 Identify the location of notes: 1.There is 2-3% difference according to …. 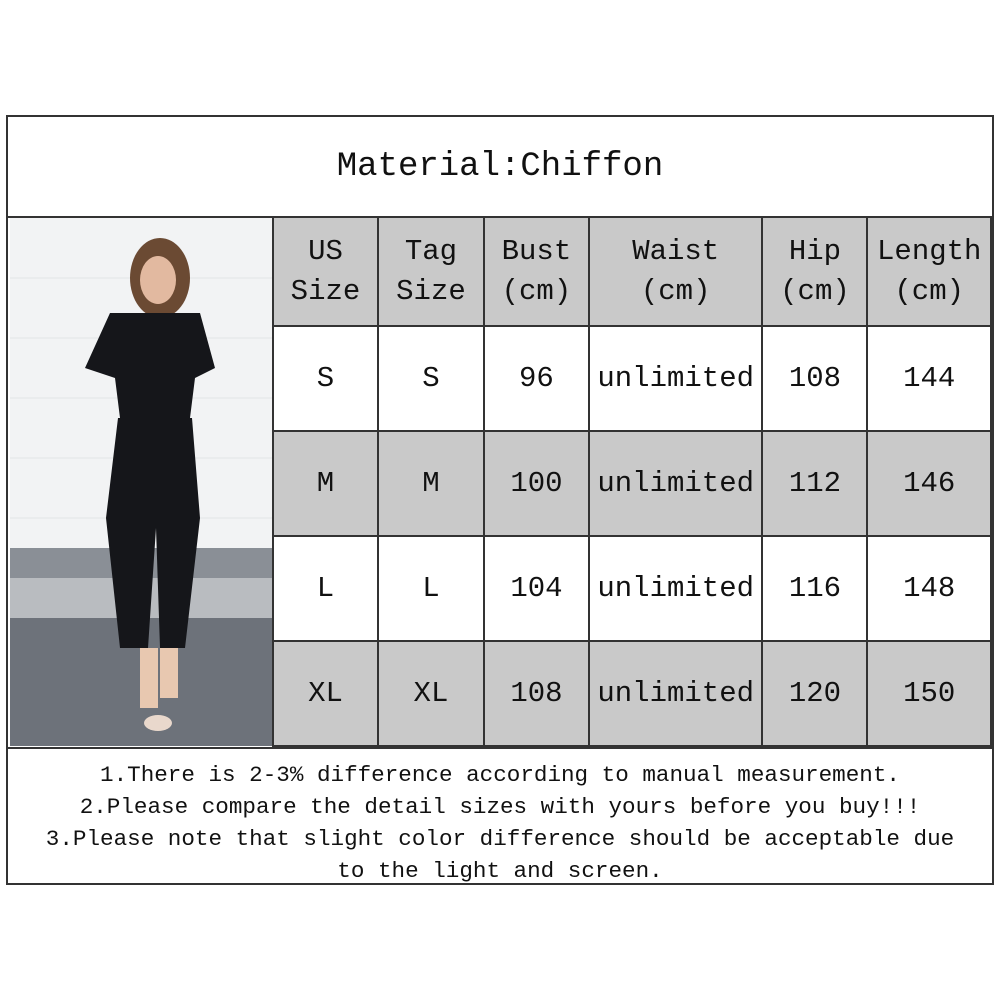
(500, 817).